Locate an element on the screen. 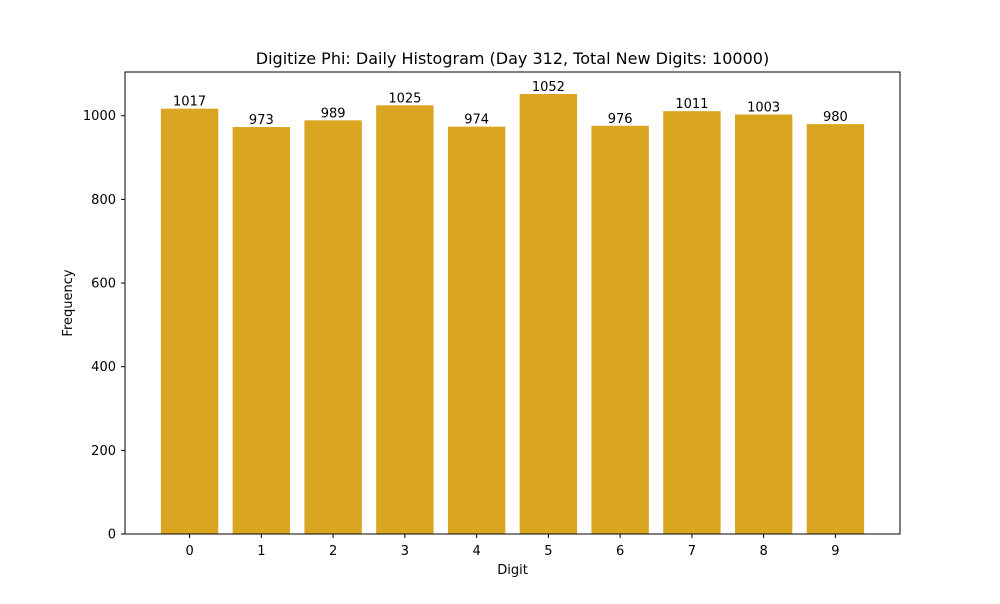 Image resolution: width=1000 pixels, height=604 pixels. y-tick-label: 200 is located at coordinates (103, 451).